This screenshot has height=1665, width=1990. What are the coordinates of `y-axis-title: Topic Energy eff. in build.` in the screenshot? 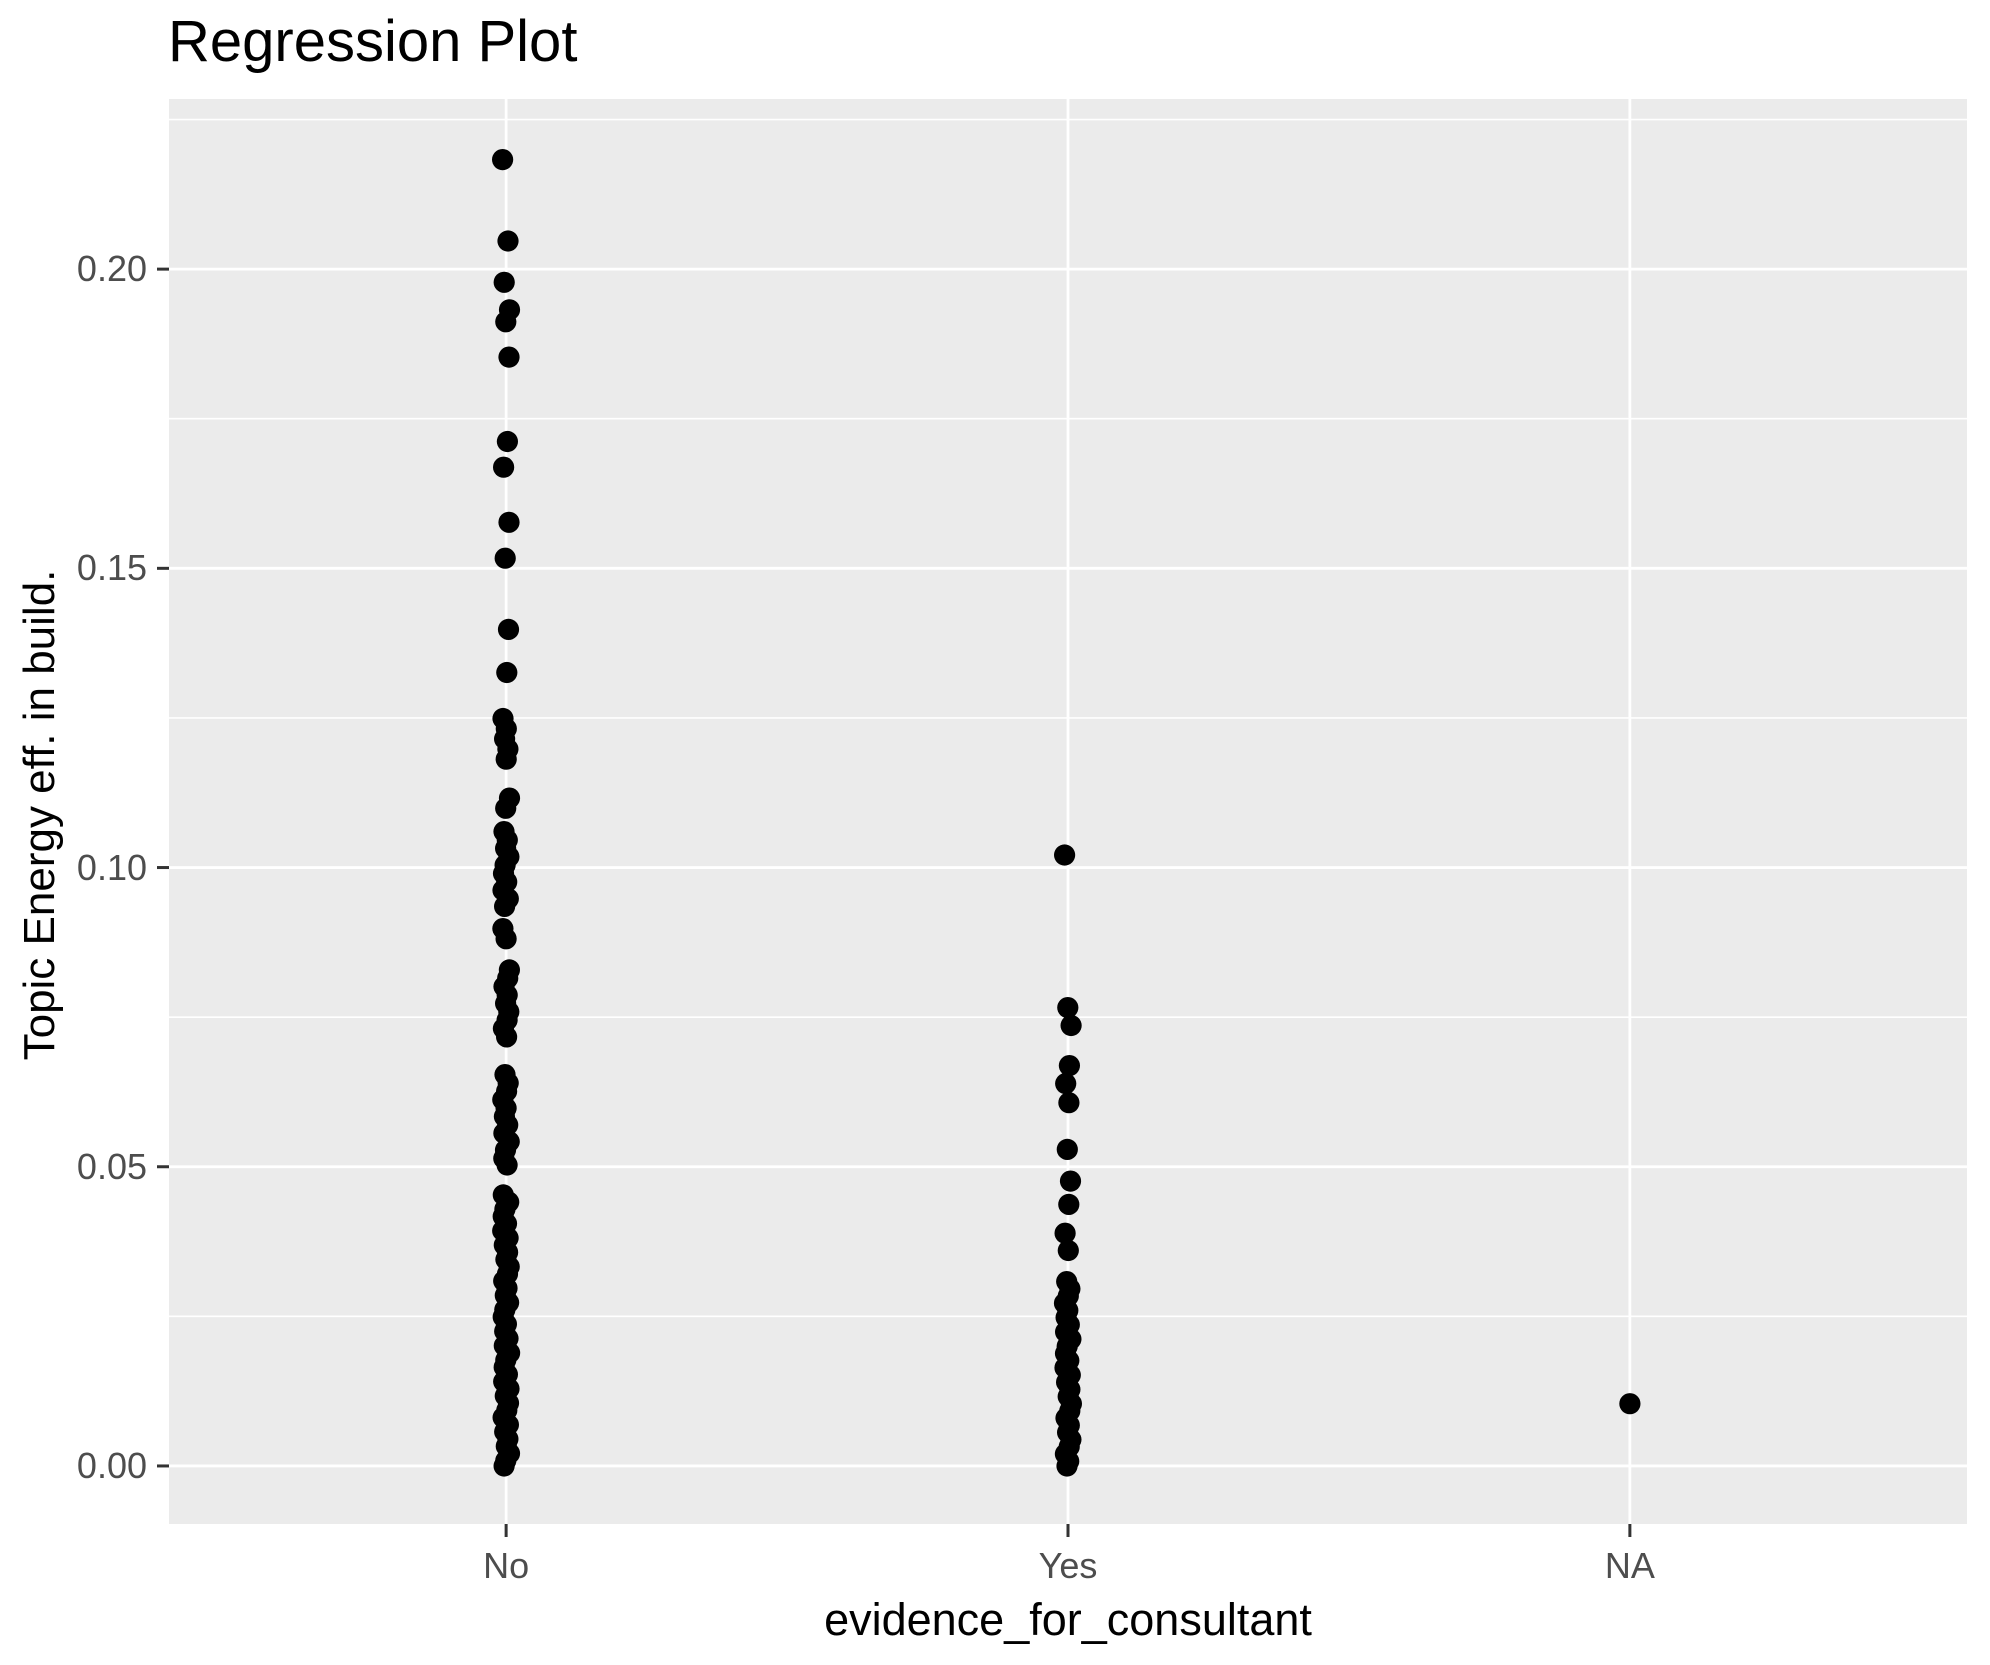 It's located at (39, 815).